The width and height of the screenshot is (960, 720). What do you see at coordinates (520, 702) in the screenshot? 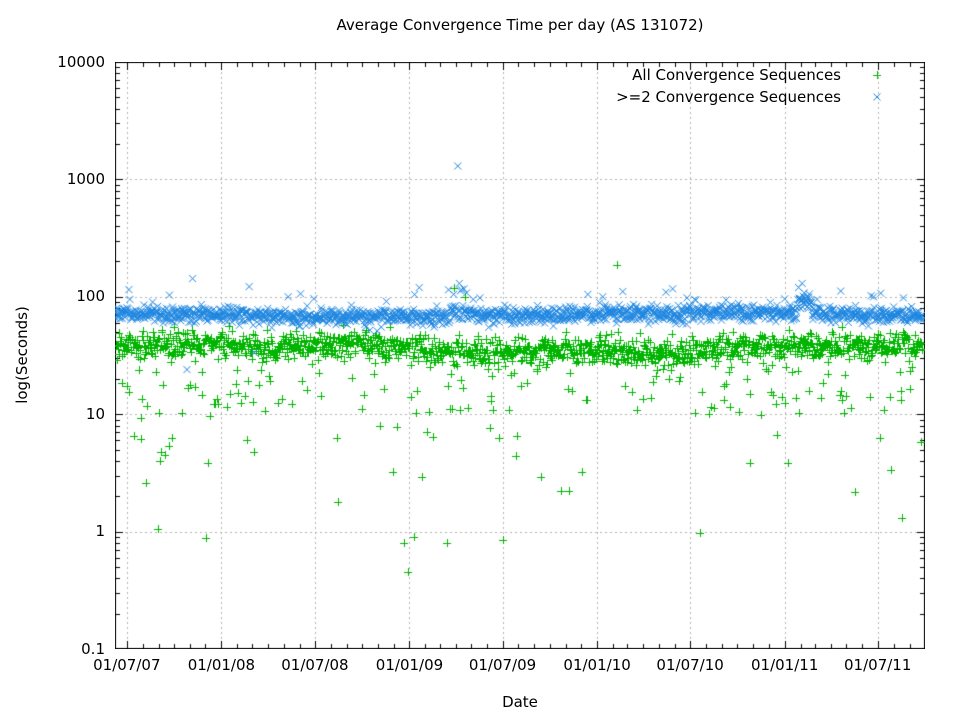
I see `x-axis-label: Date` at bounding box center [520, 702].